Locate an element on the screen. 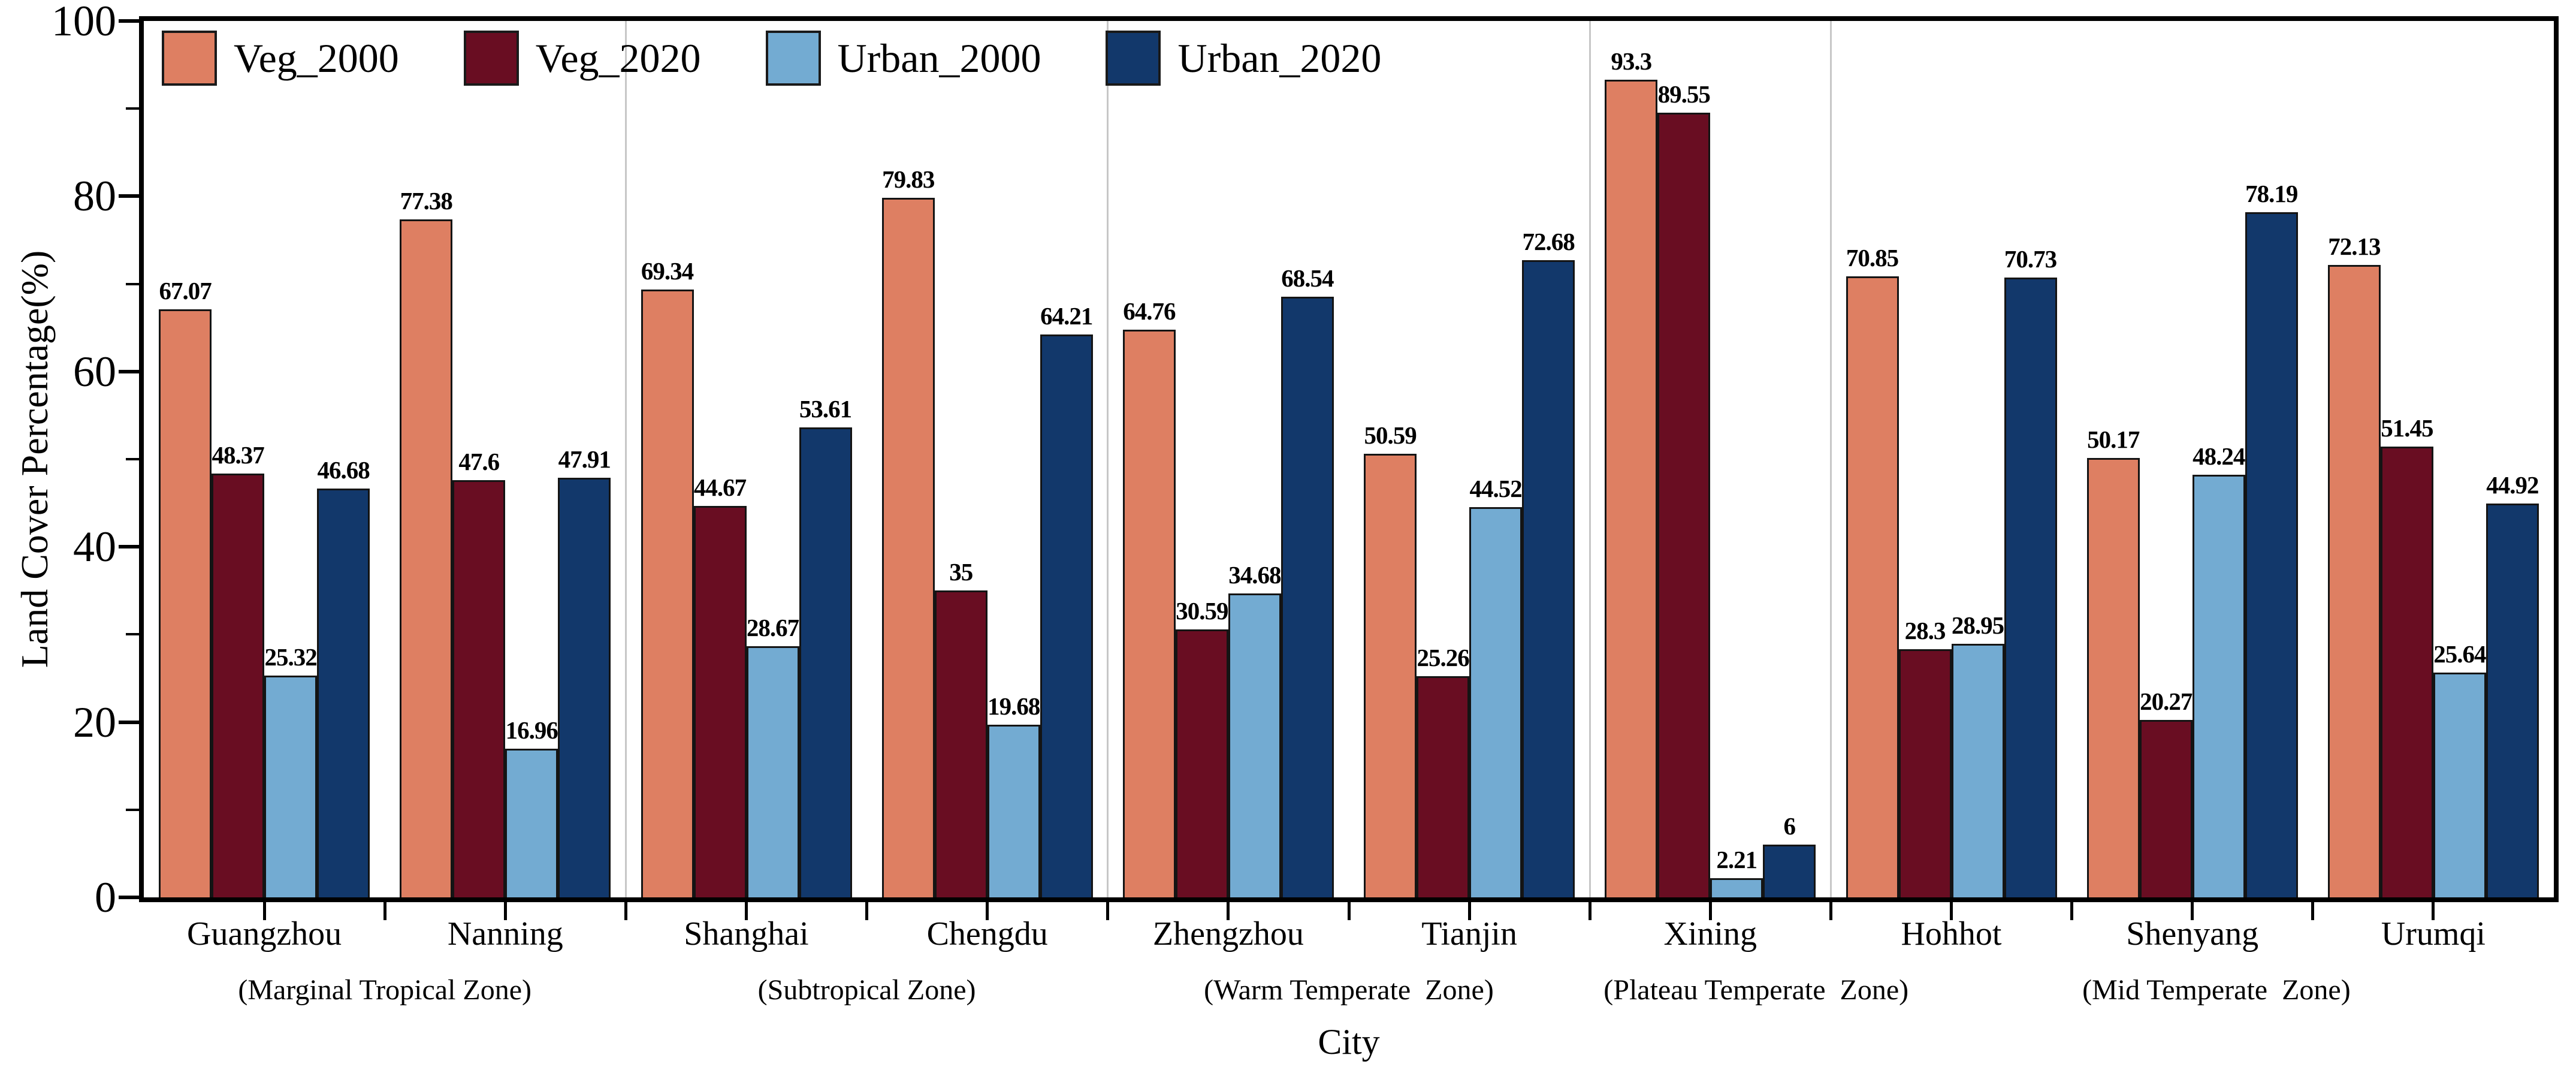  zone-label--plateau-temperate-zone-: (Plateau Temperate Zone) is located at coordinates (1756, 990).